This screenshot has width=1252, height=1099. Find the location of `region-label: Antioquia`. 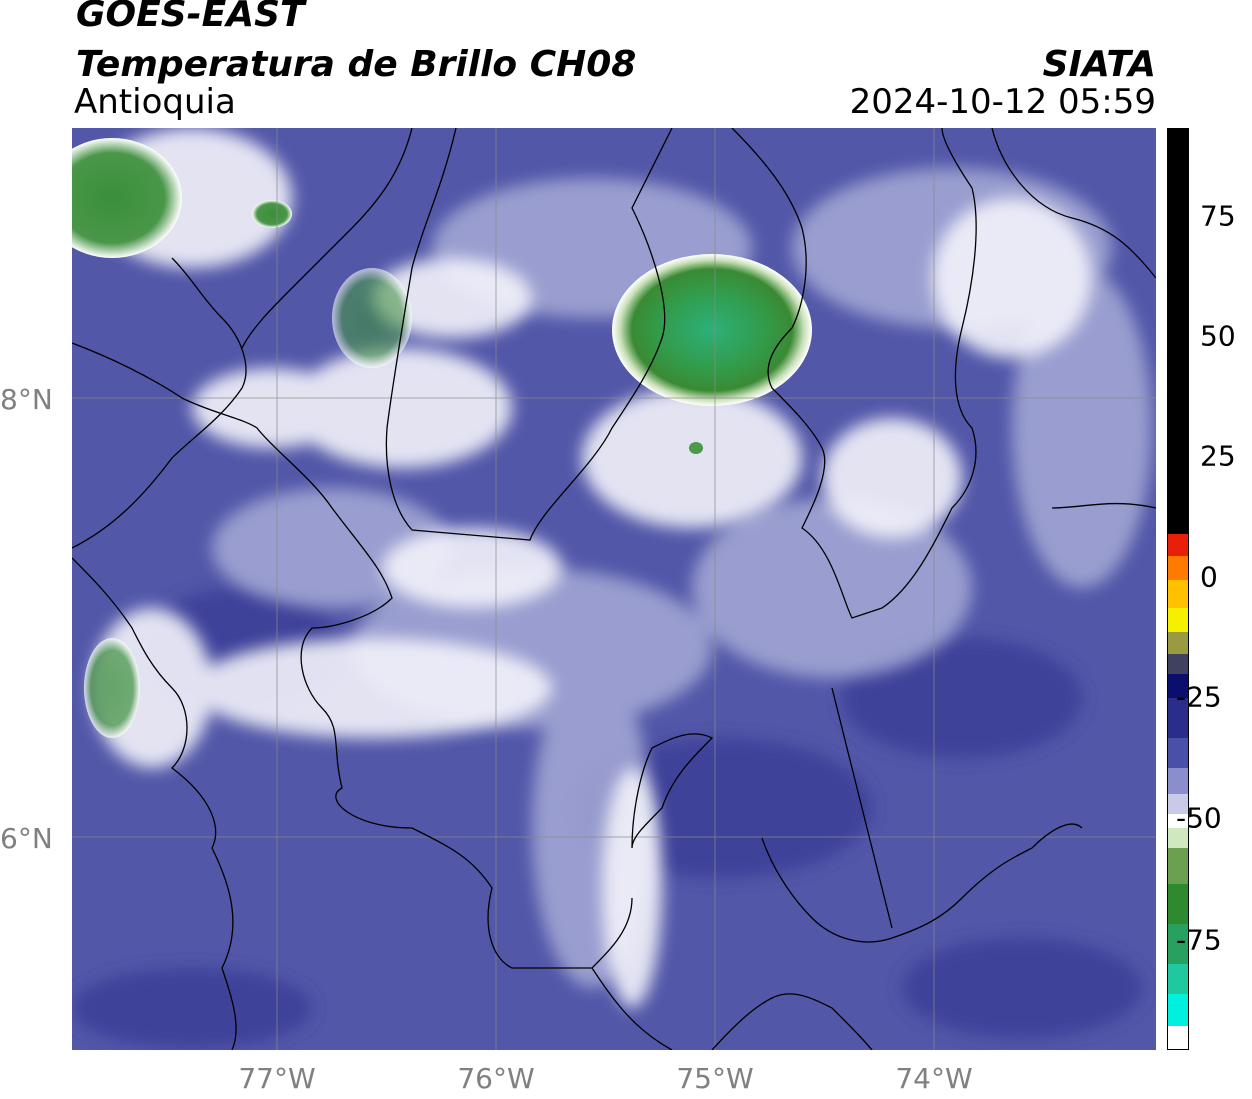

region-label: Antioquia is located at coordinates (155, 102).